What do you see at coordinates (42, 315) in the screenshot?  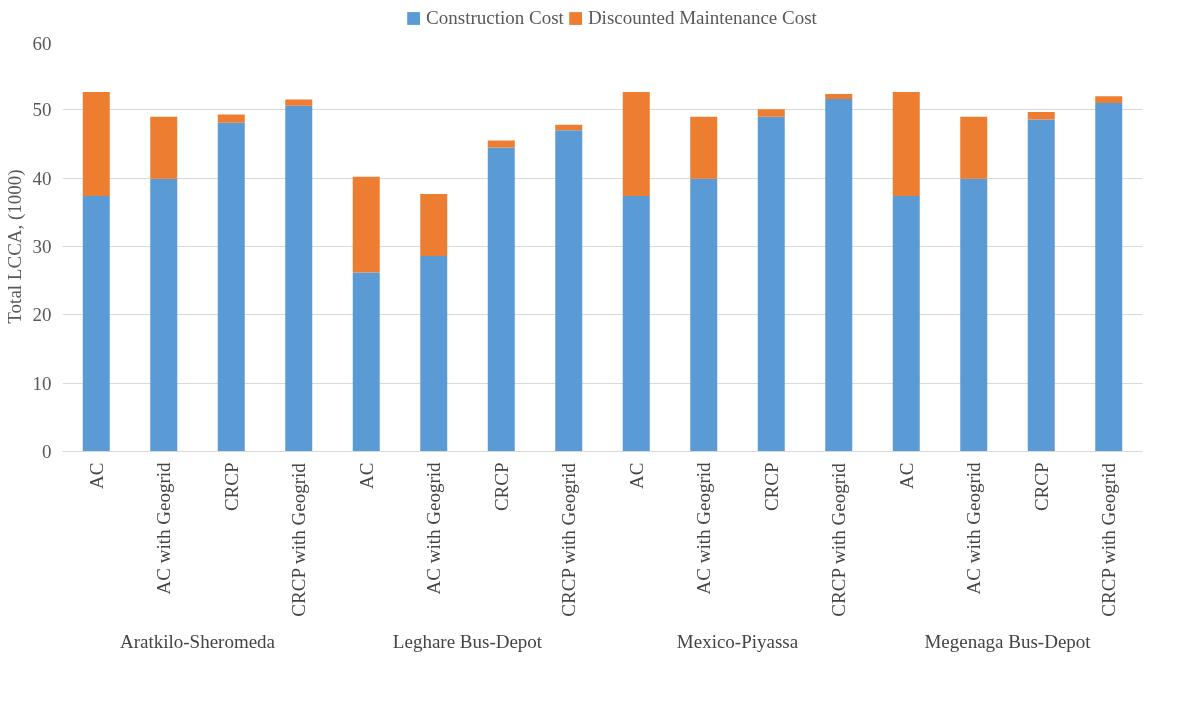 I see `y-tick-label: 20` at bounding box center [42, 315].